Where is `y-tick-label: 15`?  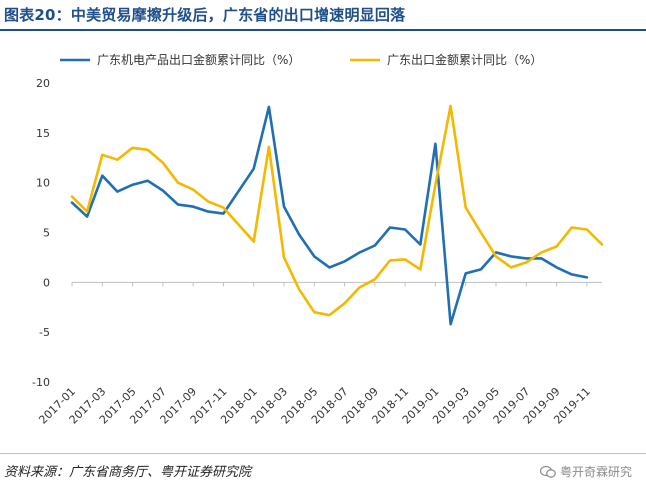
y-tick-label: 15 is located at coordinates (43, 133).